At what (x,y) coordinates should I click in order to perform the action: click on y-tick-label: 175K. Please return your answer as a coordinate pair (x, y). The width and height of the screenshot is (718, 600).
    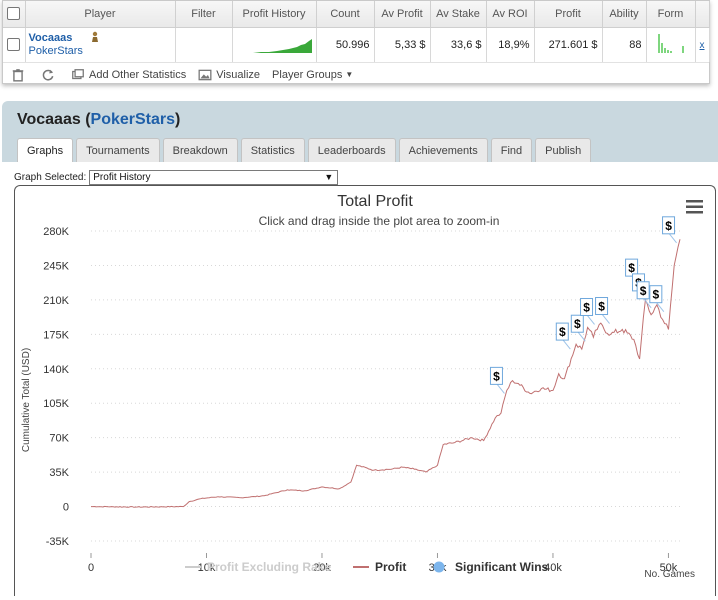
    Looking at the image, I should click on (56, 335).